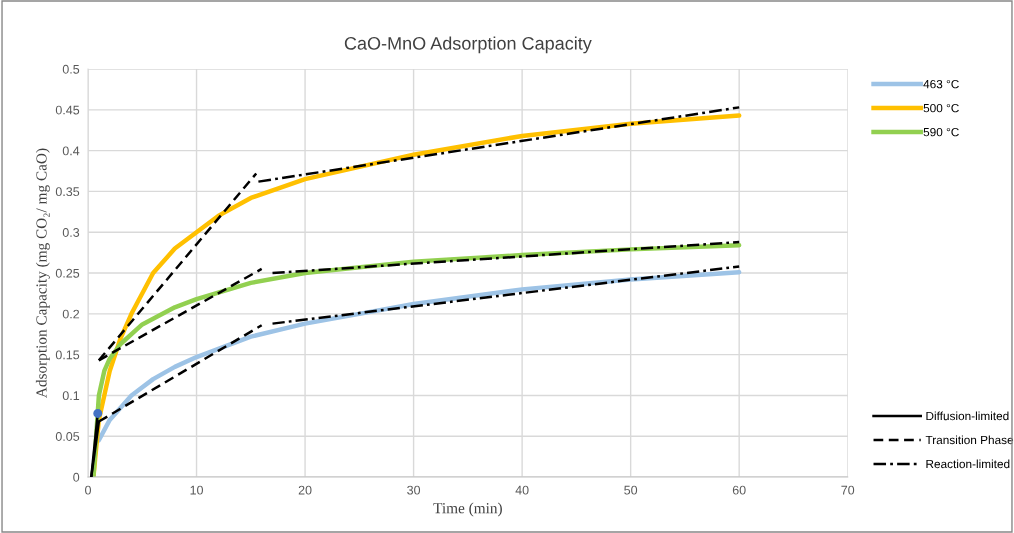  I want to click on y-axis-title: Adsorption Capacity (mg CO₂/ mg CaO), so click(42, 273).